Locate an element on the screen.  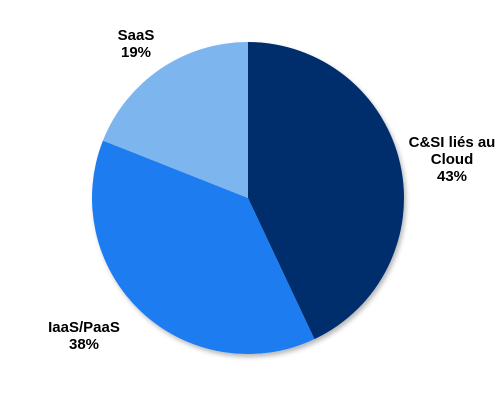
pie-slice-name: Cloud is located at coordinates (452, 159).